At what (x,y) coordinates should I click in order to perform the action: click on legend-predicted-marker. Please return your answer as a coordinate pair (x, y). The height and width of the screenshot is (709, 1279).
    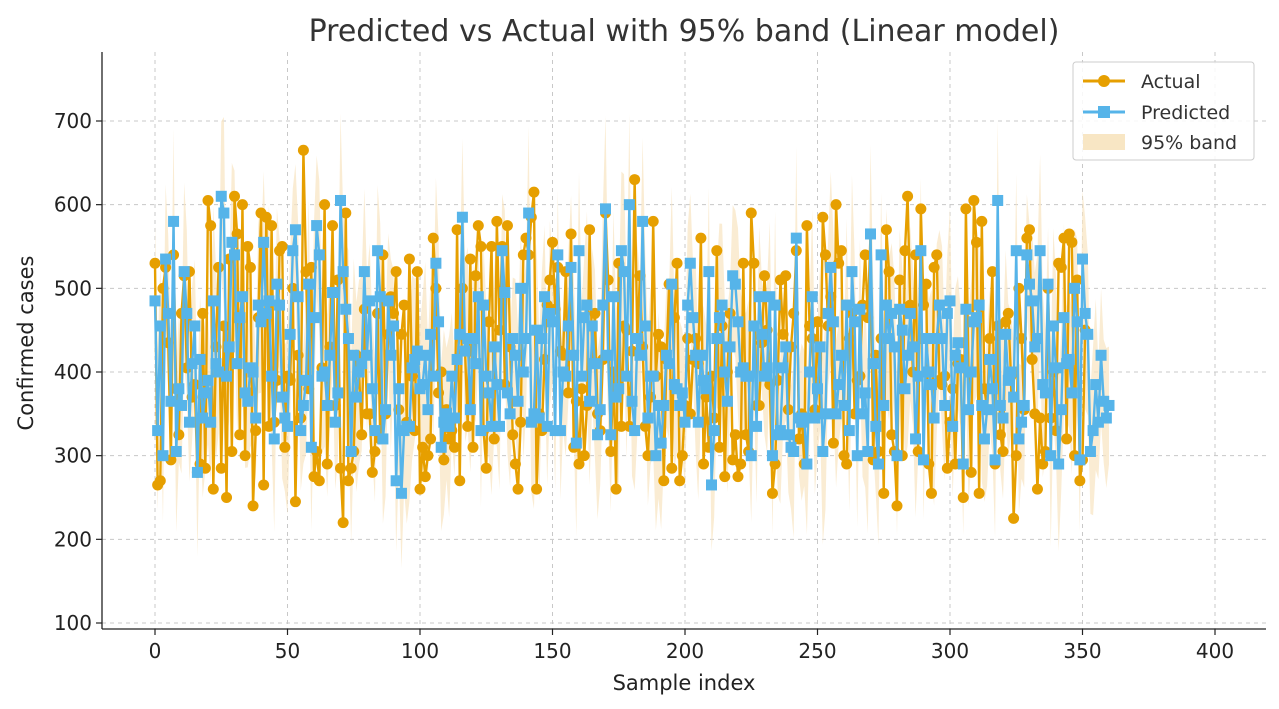
    Looking at the image, I should click on (1104, 112).